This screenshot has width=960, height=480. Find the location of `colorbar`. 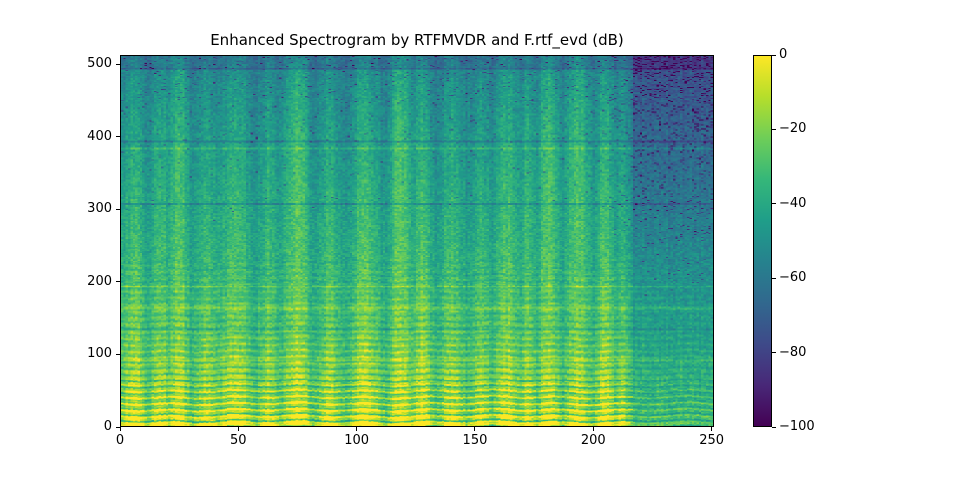

colorbar is located at coordinates (762, 241).